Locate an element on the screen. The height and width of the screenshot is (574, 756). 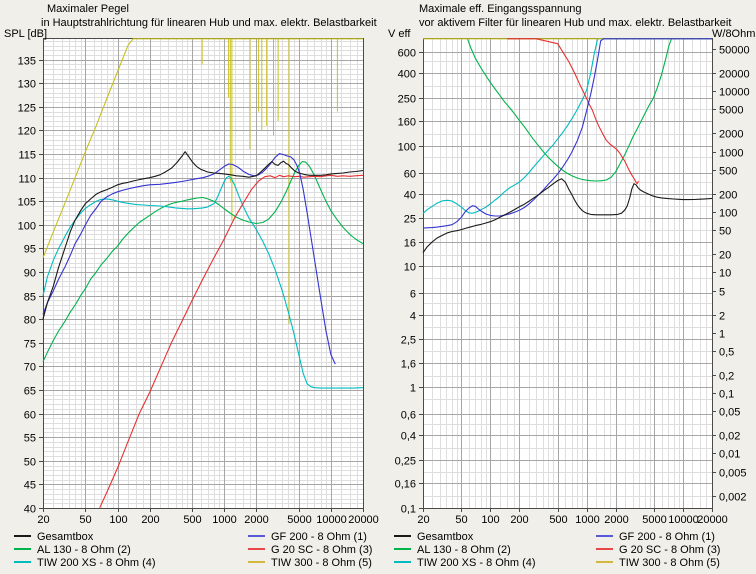
svg-text: 0,01 is located at coordinates (729, 455).